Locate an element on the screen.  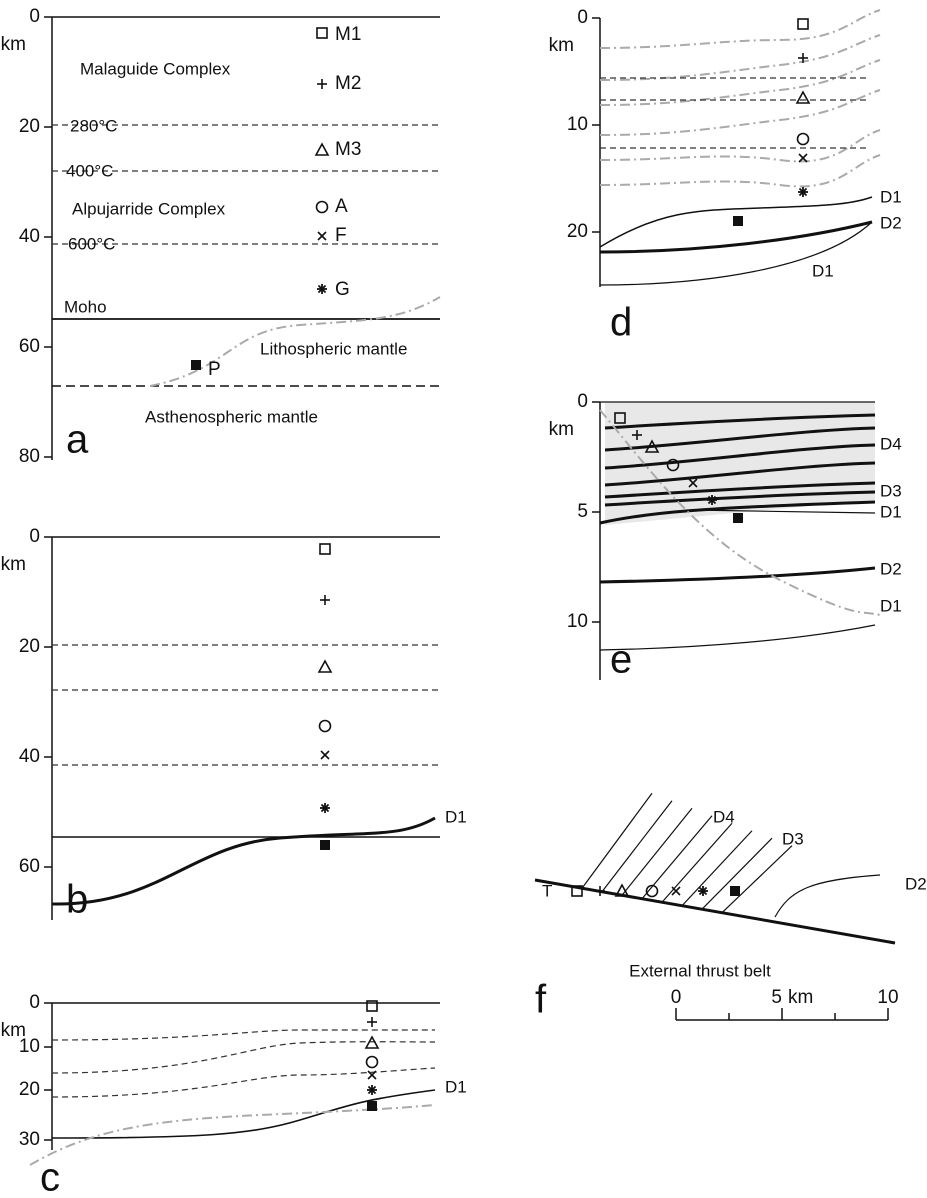
scale-label: 10 is located at coordinates (887, 997).